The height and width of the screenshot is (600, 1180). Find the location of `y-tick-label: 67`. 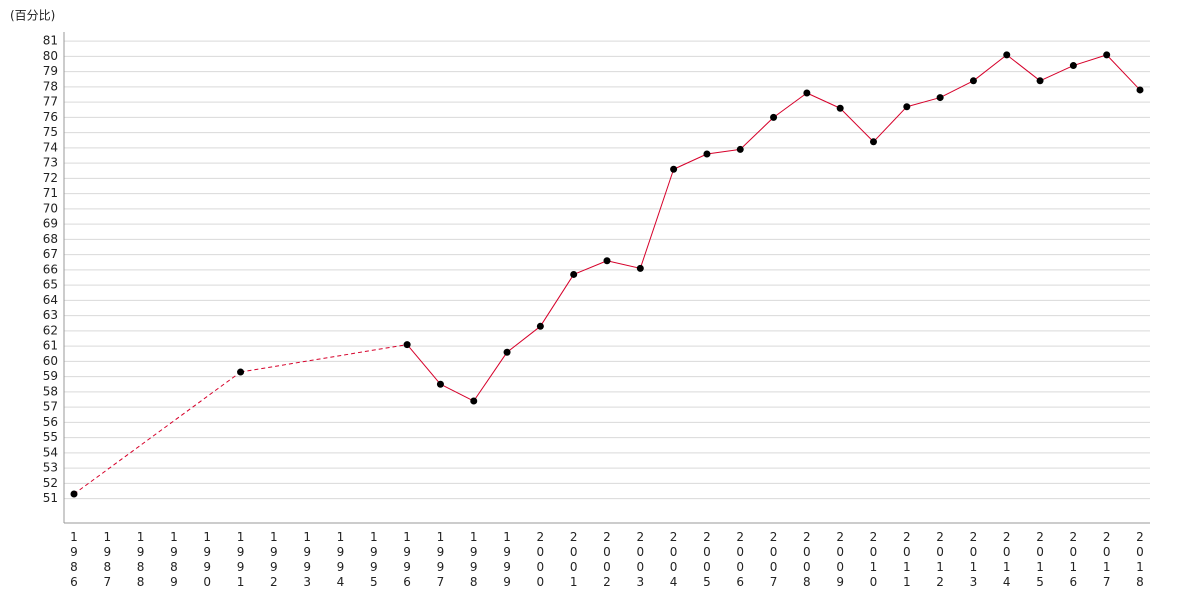

y-tick-label: 67 is located at coordinates (50, 254).